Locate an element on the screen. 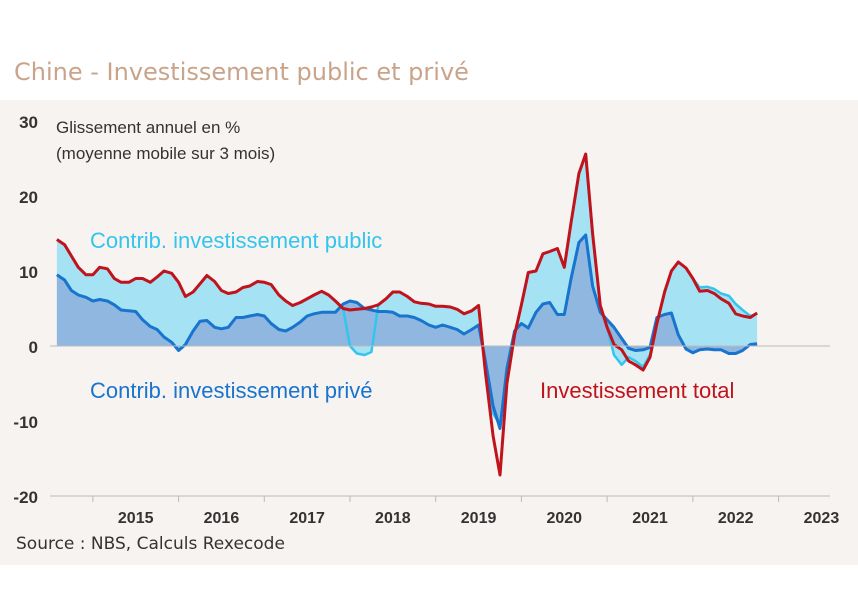  y-tick-label: -10 is located at coordinates (25, 422).